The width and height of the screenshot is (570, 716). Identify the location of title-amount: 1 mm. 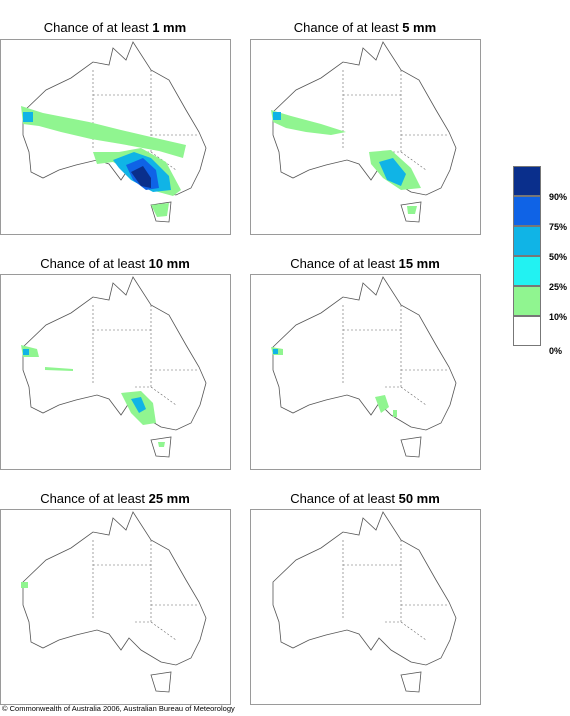
(169, 27).